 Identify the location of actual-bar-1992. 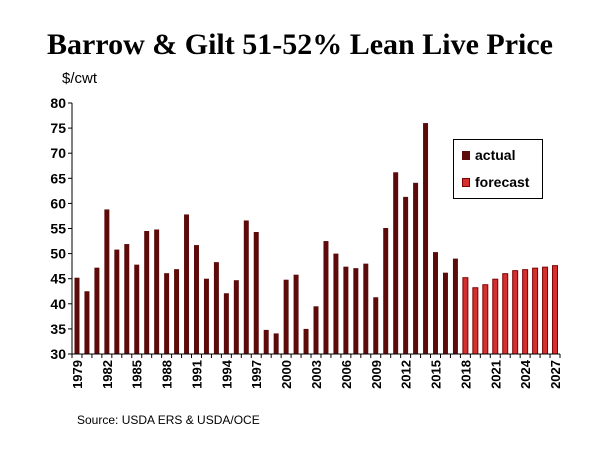
(206, 316).